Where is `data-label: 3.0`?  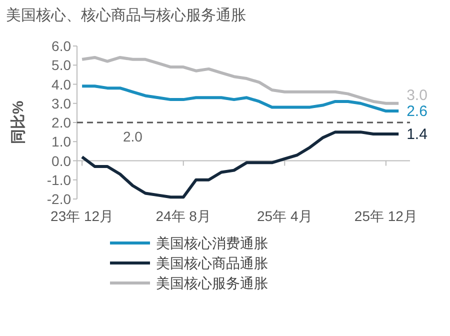
data-label: 3.0 is located at coordinates (417, 95).